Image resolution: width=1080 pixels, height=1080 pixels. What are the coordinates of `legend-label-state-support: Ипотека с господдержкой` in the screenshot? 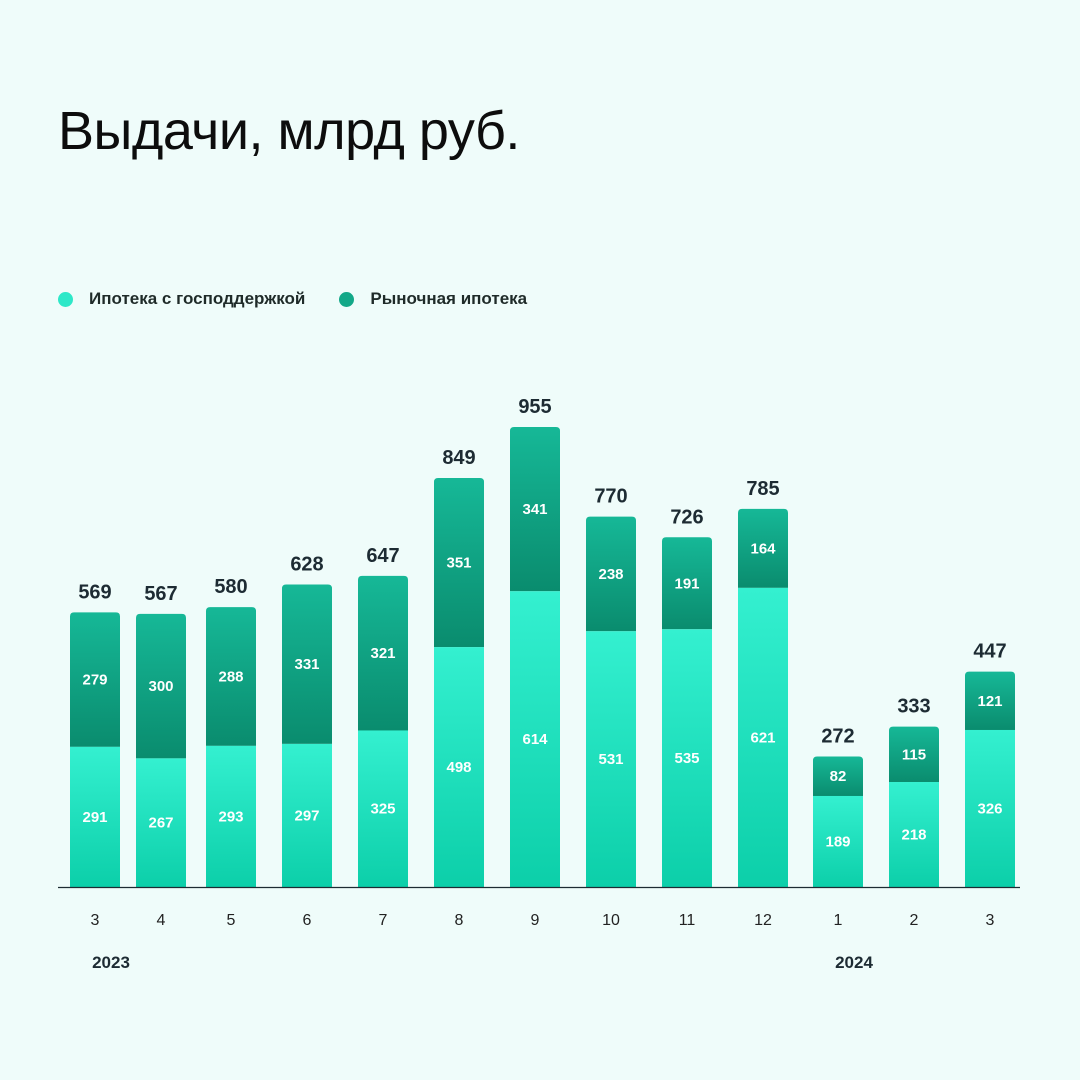 It's located at (197, 298).